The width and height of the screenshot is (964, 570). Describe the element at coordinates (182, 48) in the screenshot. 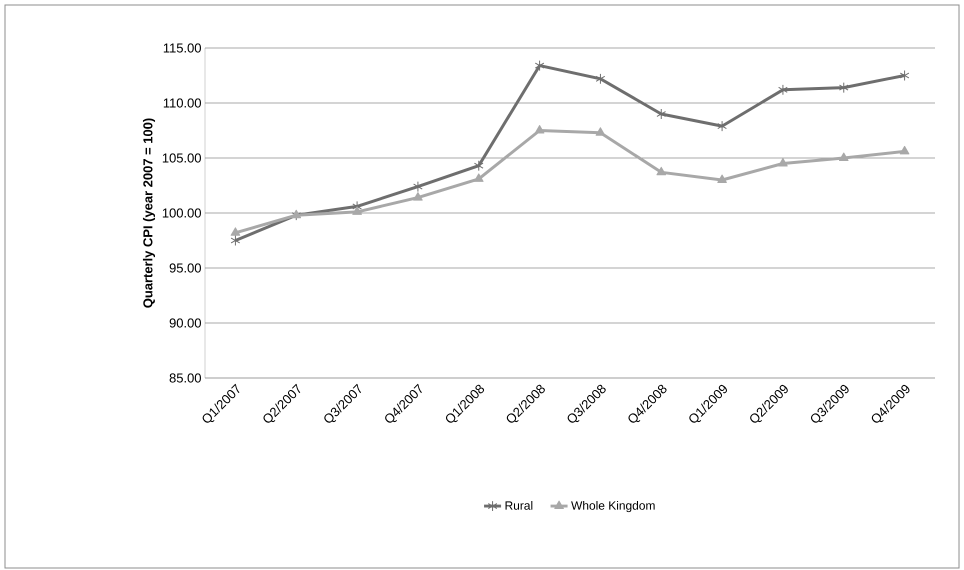

I see `y-tick-label: 115.00` at that location.